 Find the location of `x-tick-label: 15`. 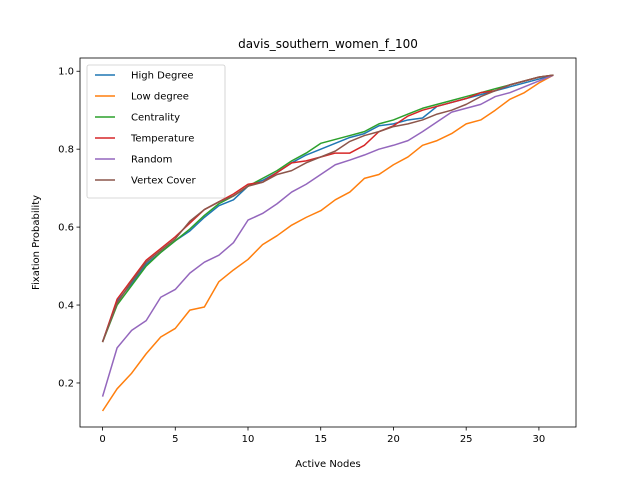

x-tick-label: 15 is located at coordinates (320, 439).